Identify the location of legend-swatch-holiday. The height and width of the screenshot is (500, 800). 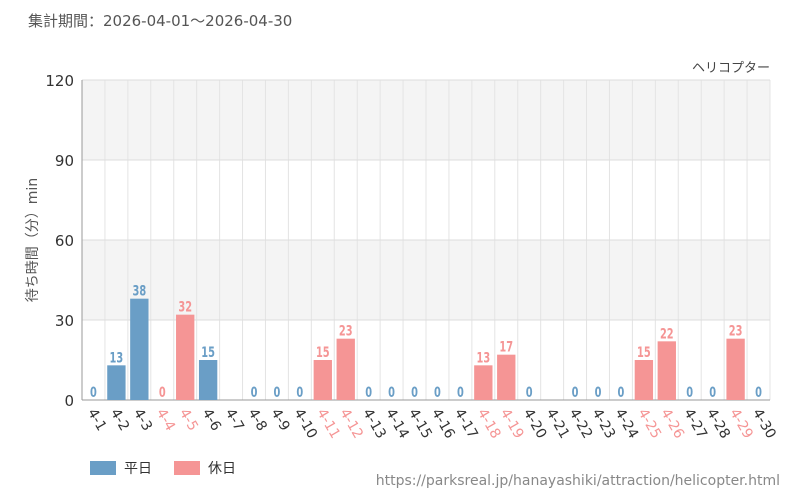
(187, 468).